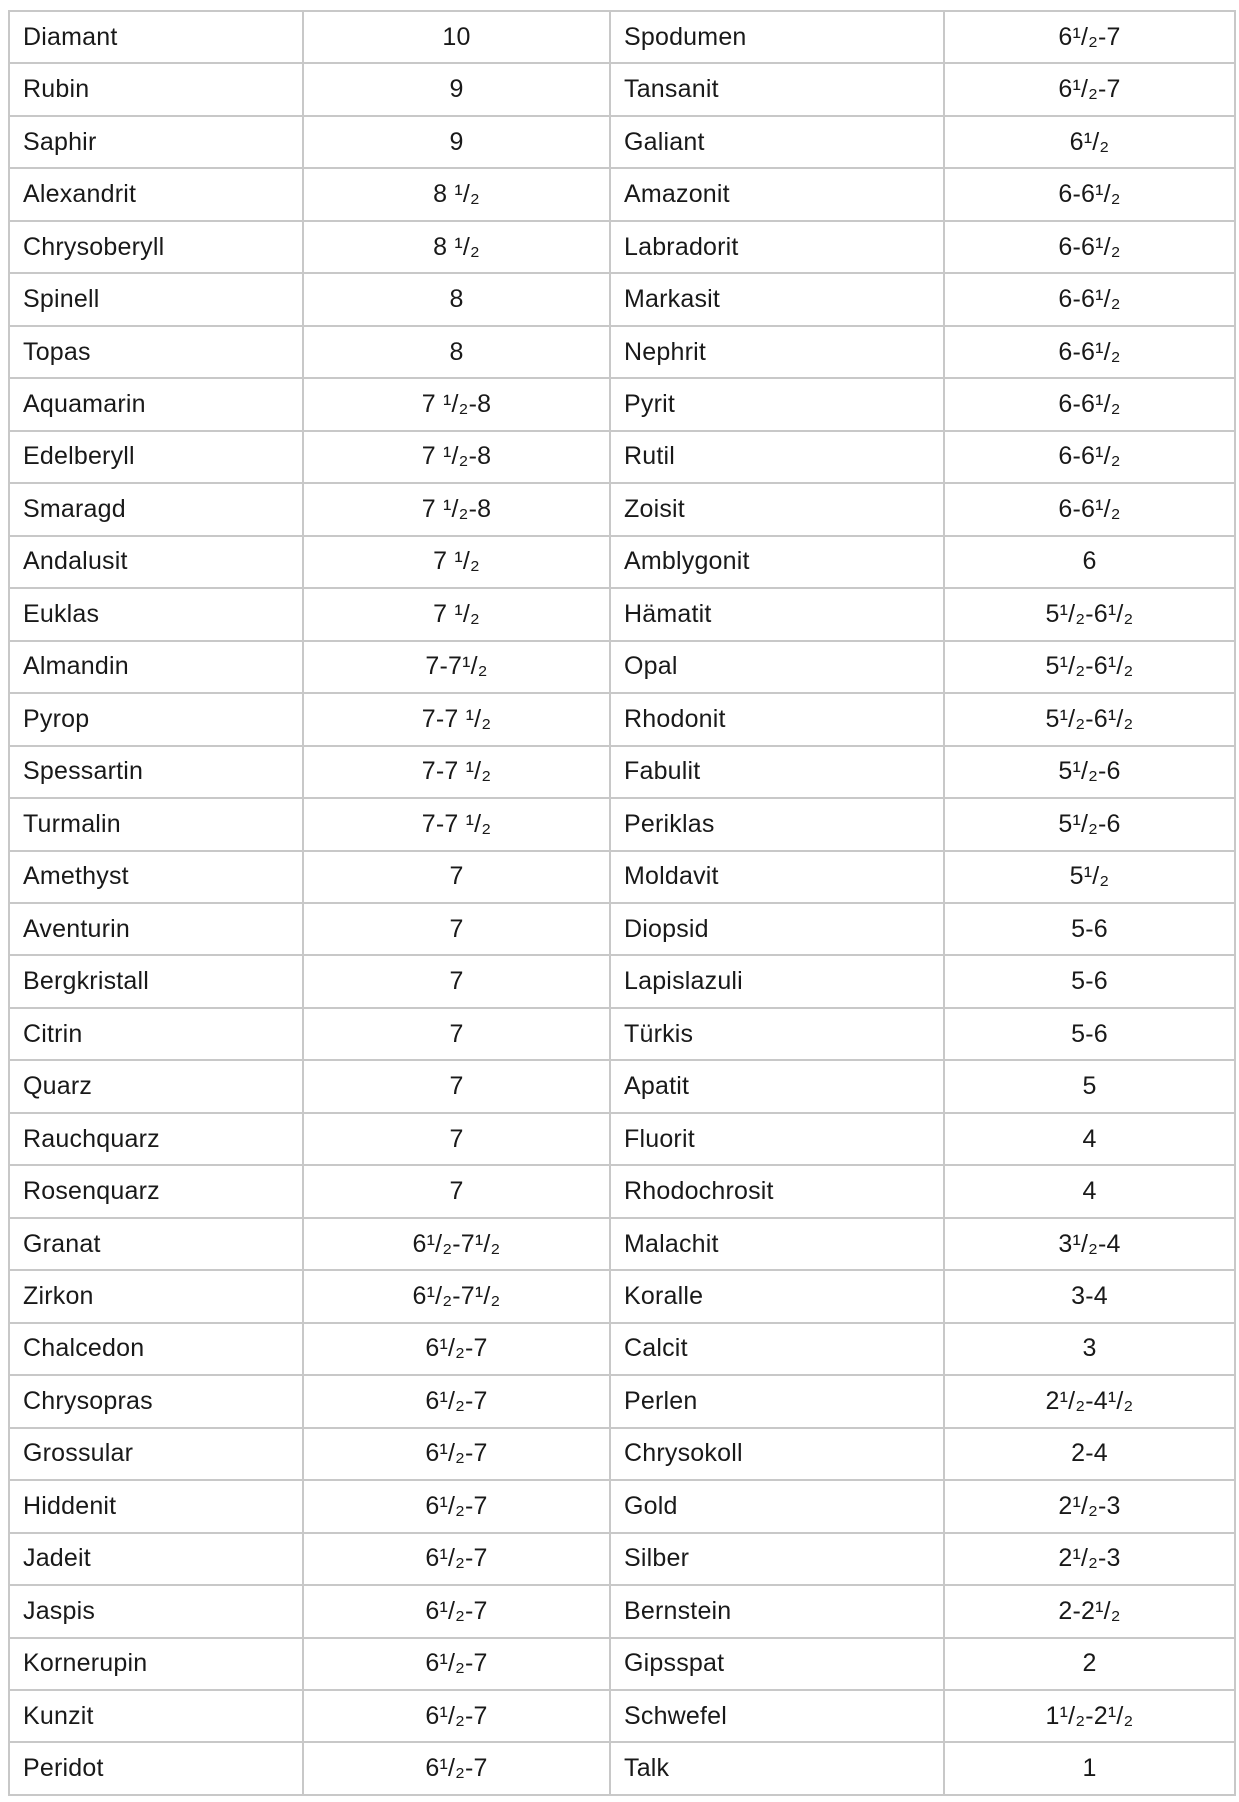 This screenshot has width=1239, height=1802. Describe the element at coordinates (777, 37) in the screenshot. I see `gem-name-cell: Spodumen` at that location.